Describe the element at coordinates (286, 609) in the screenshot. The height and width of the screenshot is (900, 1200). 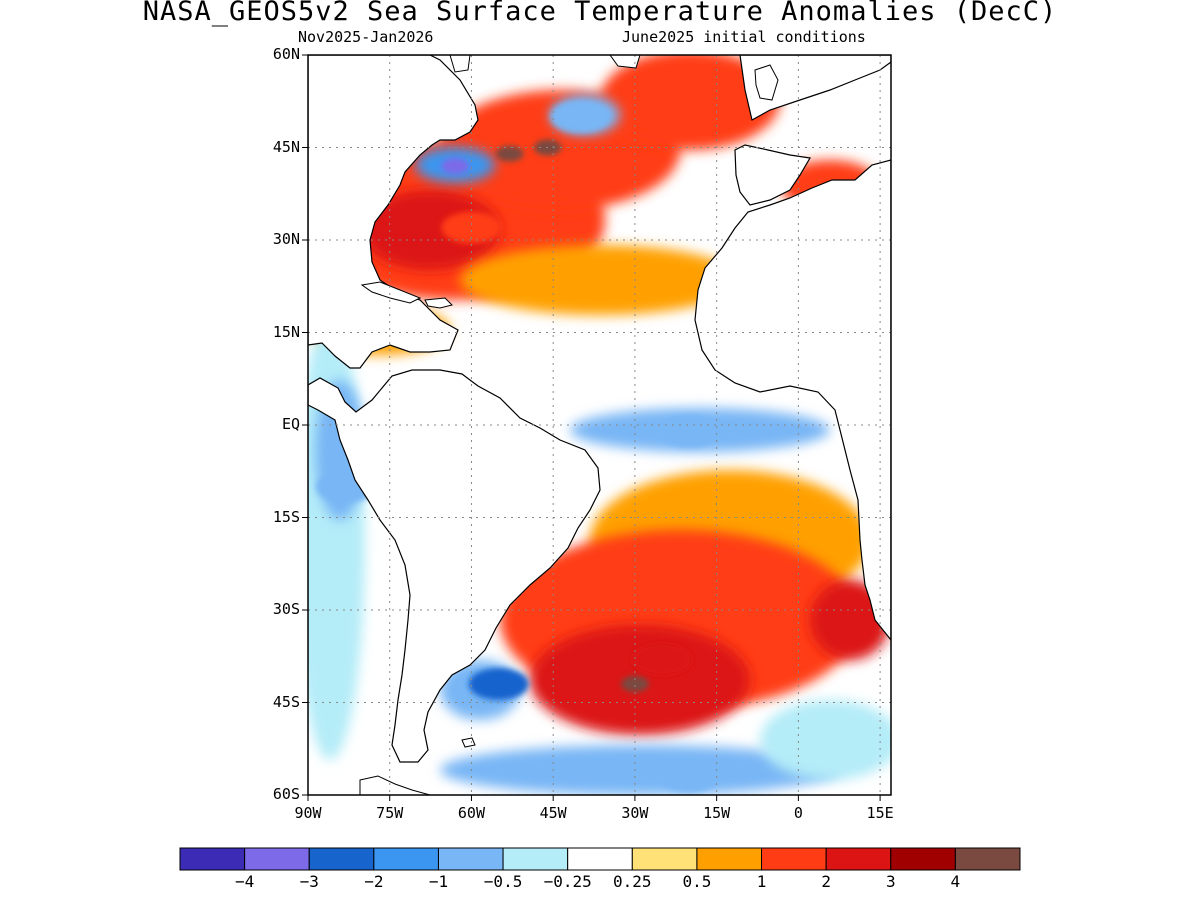
I see `lat-tick-label: 30S` at that location.